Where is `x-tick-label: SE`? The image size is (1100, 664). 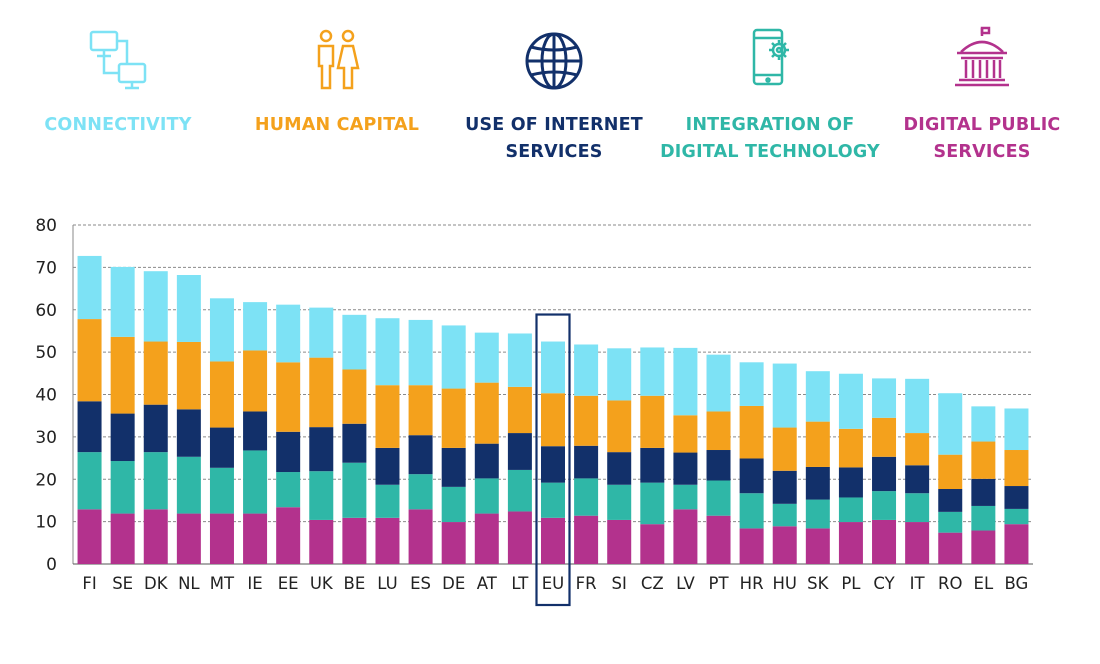 x-tick-label: SE is located at coordinates (122, 583).